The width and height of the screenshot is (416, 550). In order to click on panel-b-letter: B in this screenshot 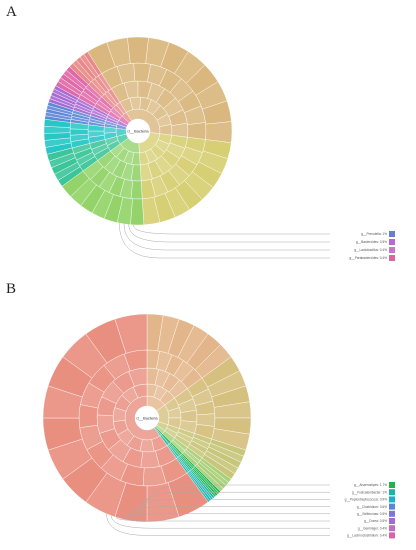, I will do `click(11, 289)`.